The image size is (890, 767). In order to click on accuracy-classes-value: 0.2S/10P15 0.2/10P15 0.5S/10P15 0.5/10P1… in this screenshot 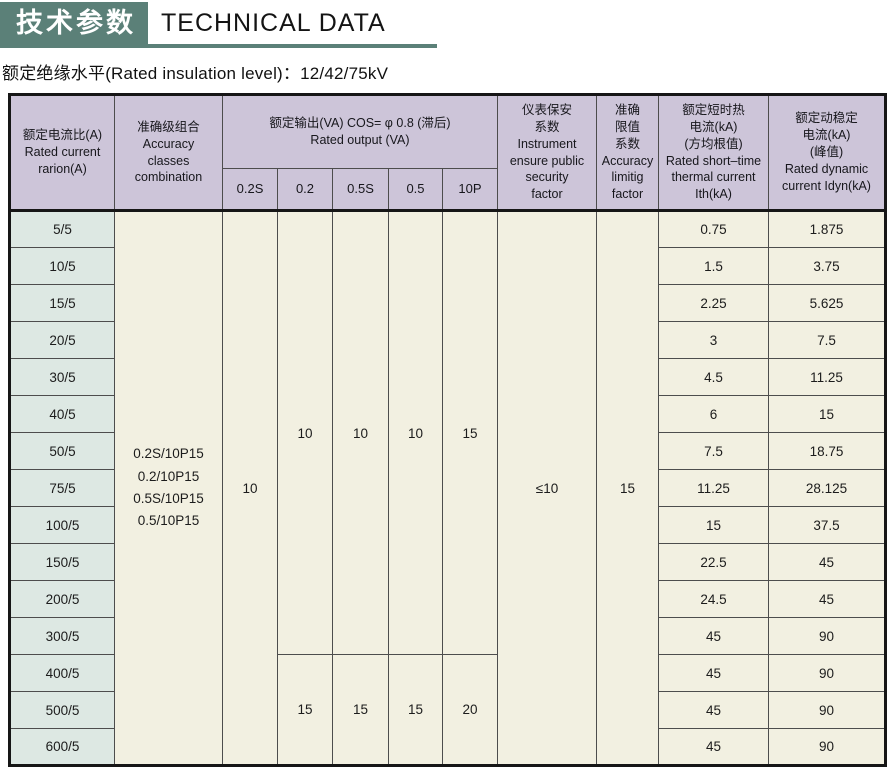, I will do `click(168, 487)`.